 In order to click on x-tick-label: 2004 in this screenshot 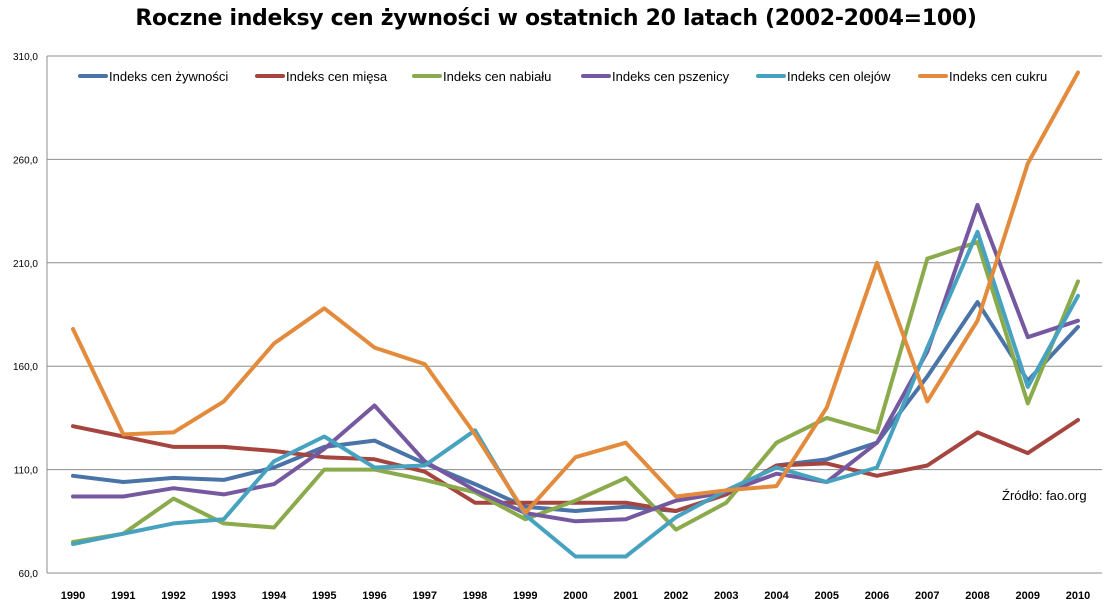, I will do `click(776, 596)`.